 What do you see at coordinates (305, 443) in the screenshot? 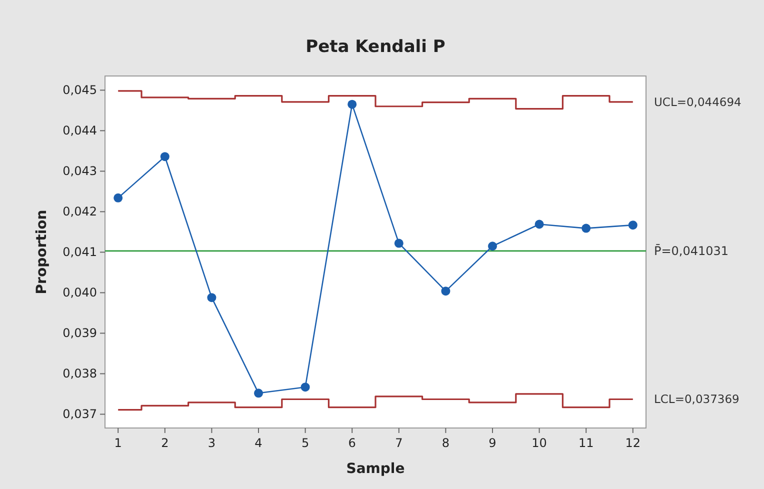
I see `x-tick-label: 5` at bounding box center [305, 443].